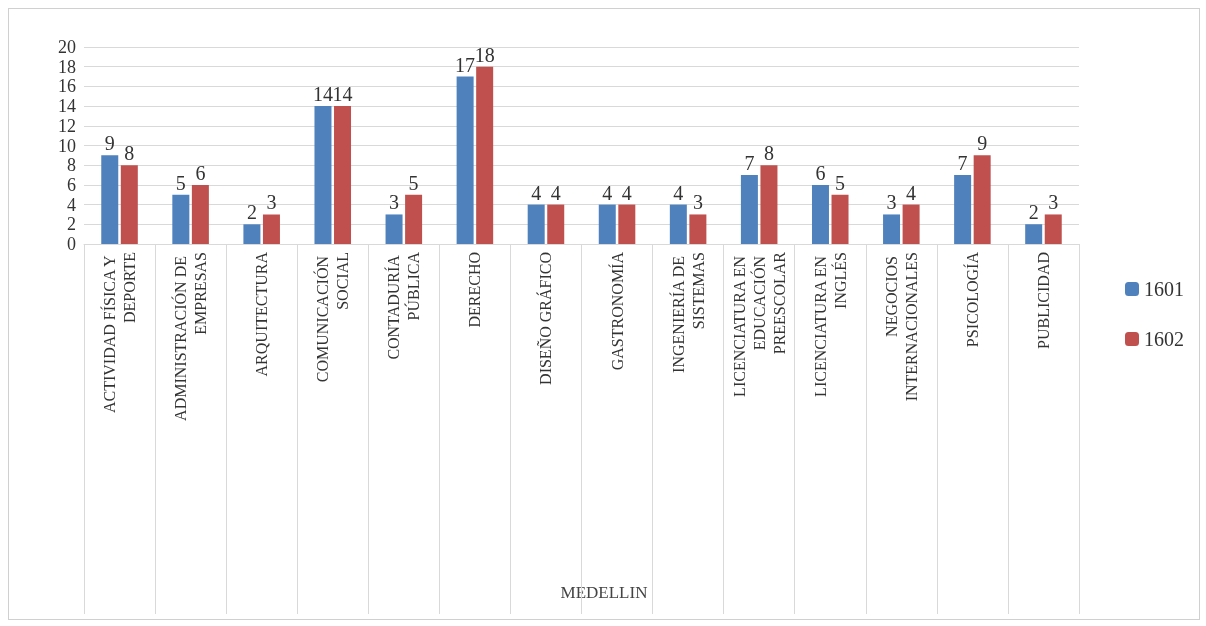 Image resolution: width=1206 pixels, height=626 pixels. What do you see at coordinates (190, 336) in the screenshot?
I see `x-tick-label: ADMINISTRACIÓN DE EMPRESAS` at bounding box center [190, 336].